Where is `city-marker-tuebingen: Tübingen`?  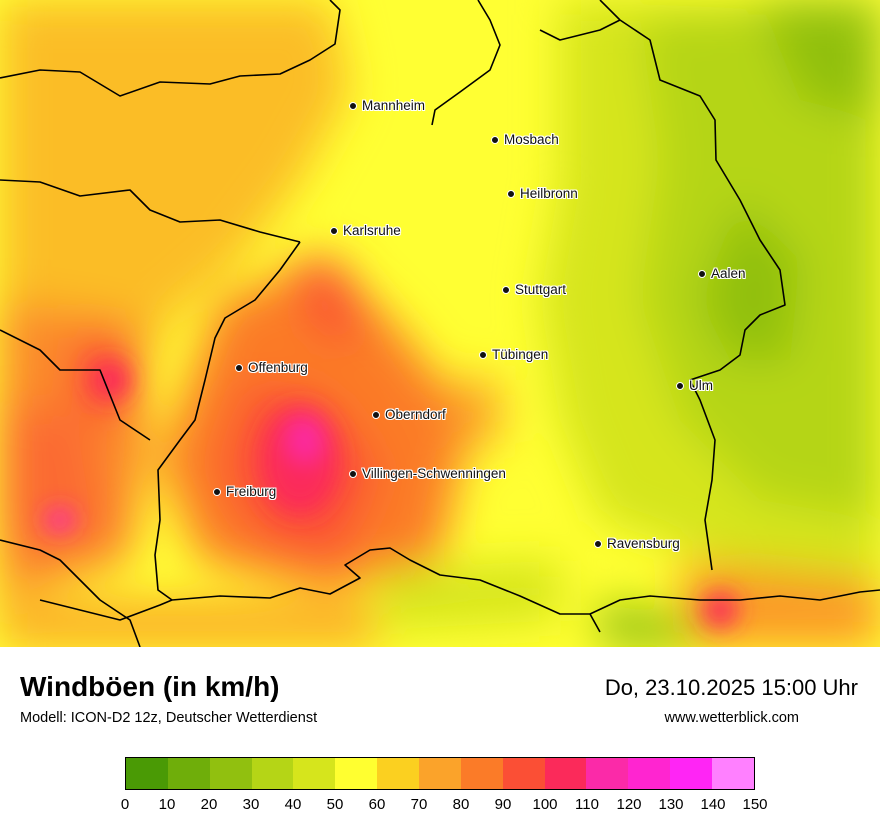
city-marker-tuebingen: Tübingen is located at coordinates (513, 354).